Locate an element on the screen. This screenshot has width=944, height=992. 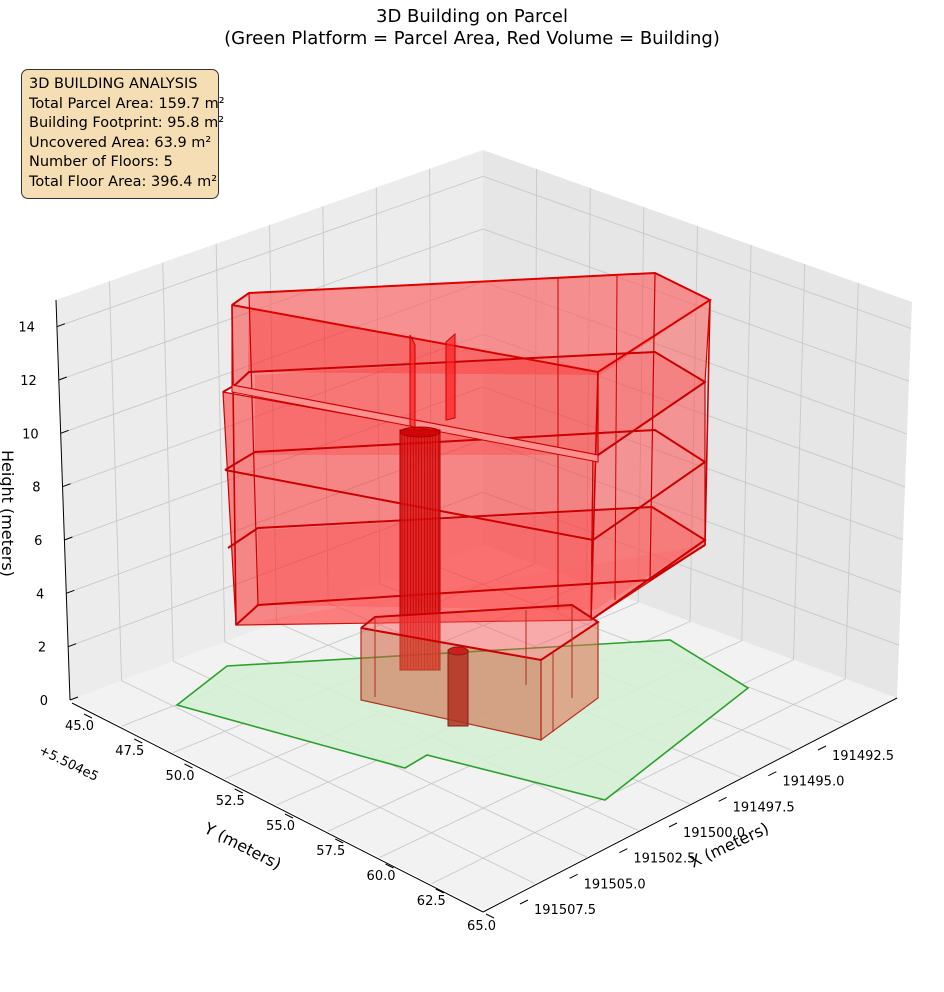
z-axis-ticks: 0 2 4 6 8 10 12 14 is located at coordinates (48, 515).